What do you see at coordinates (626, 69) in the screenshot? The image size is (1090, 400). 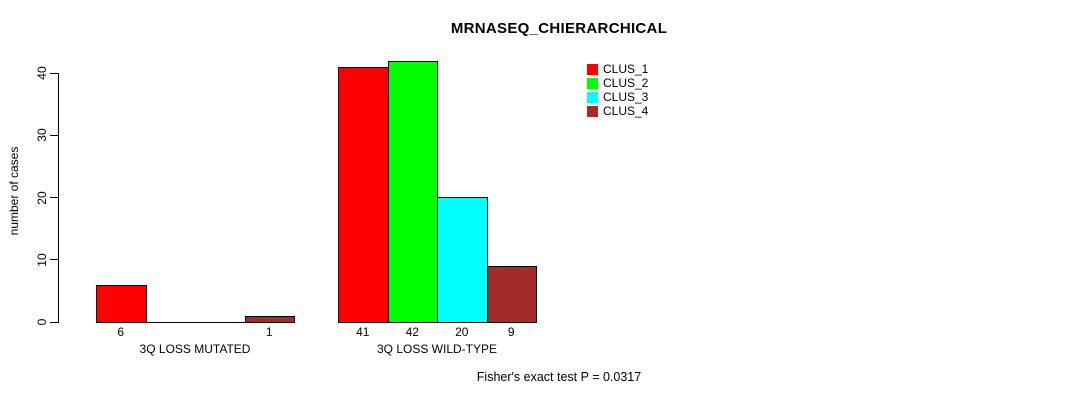 I see `legend-item-label: CLUS_1` at bounding box center [626, 69].